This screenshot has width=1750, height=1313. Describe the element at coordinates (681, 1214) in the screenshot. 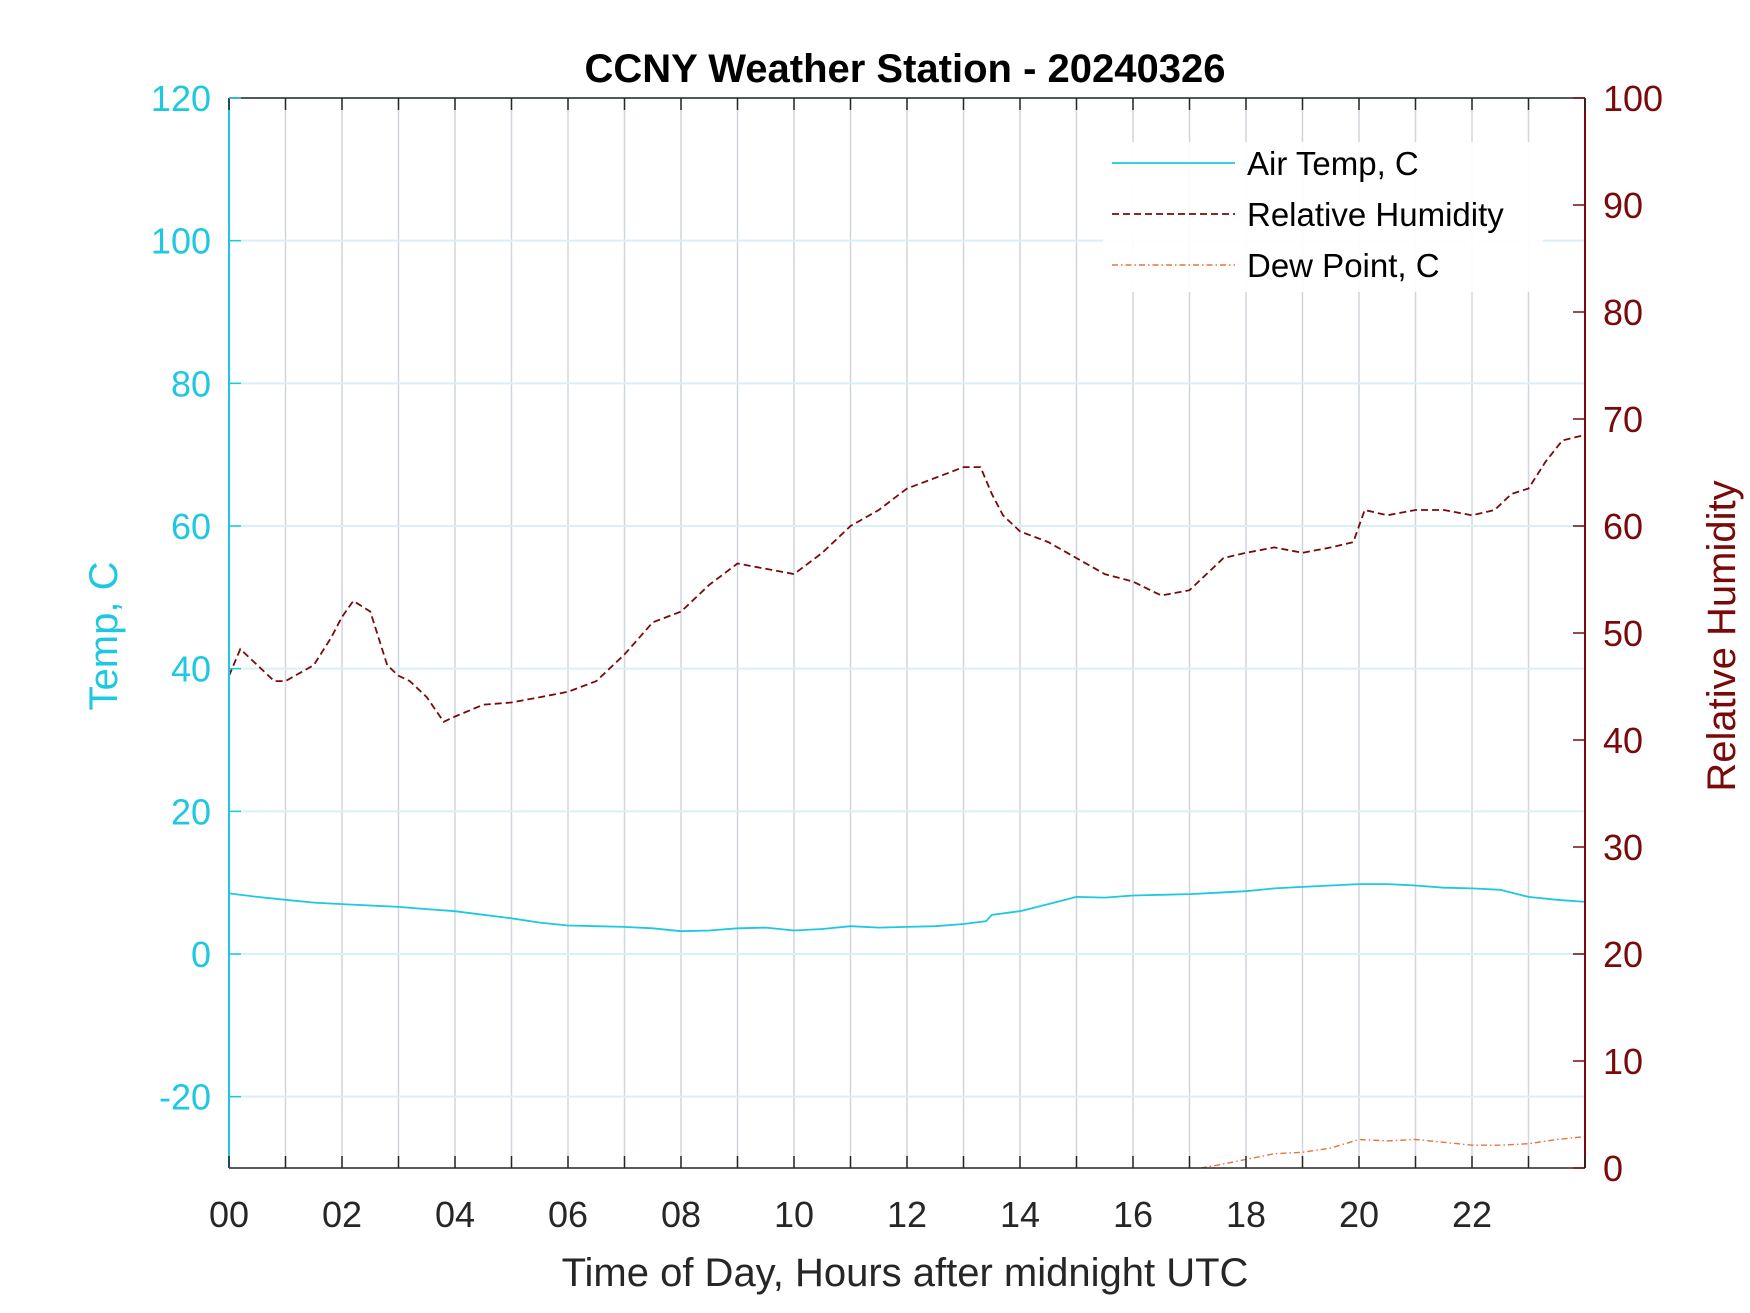

I see `x-tick-label: 08` at that location.